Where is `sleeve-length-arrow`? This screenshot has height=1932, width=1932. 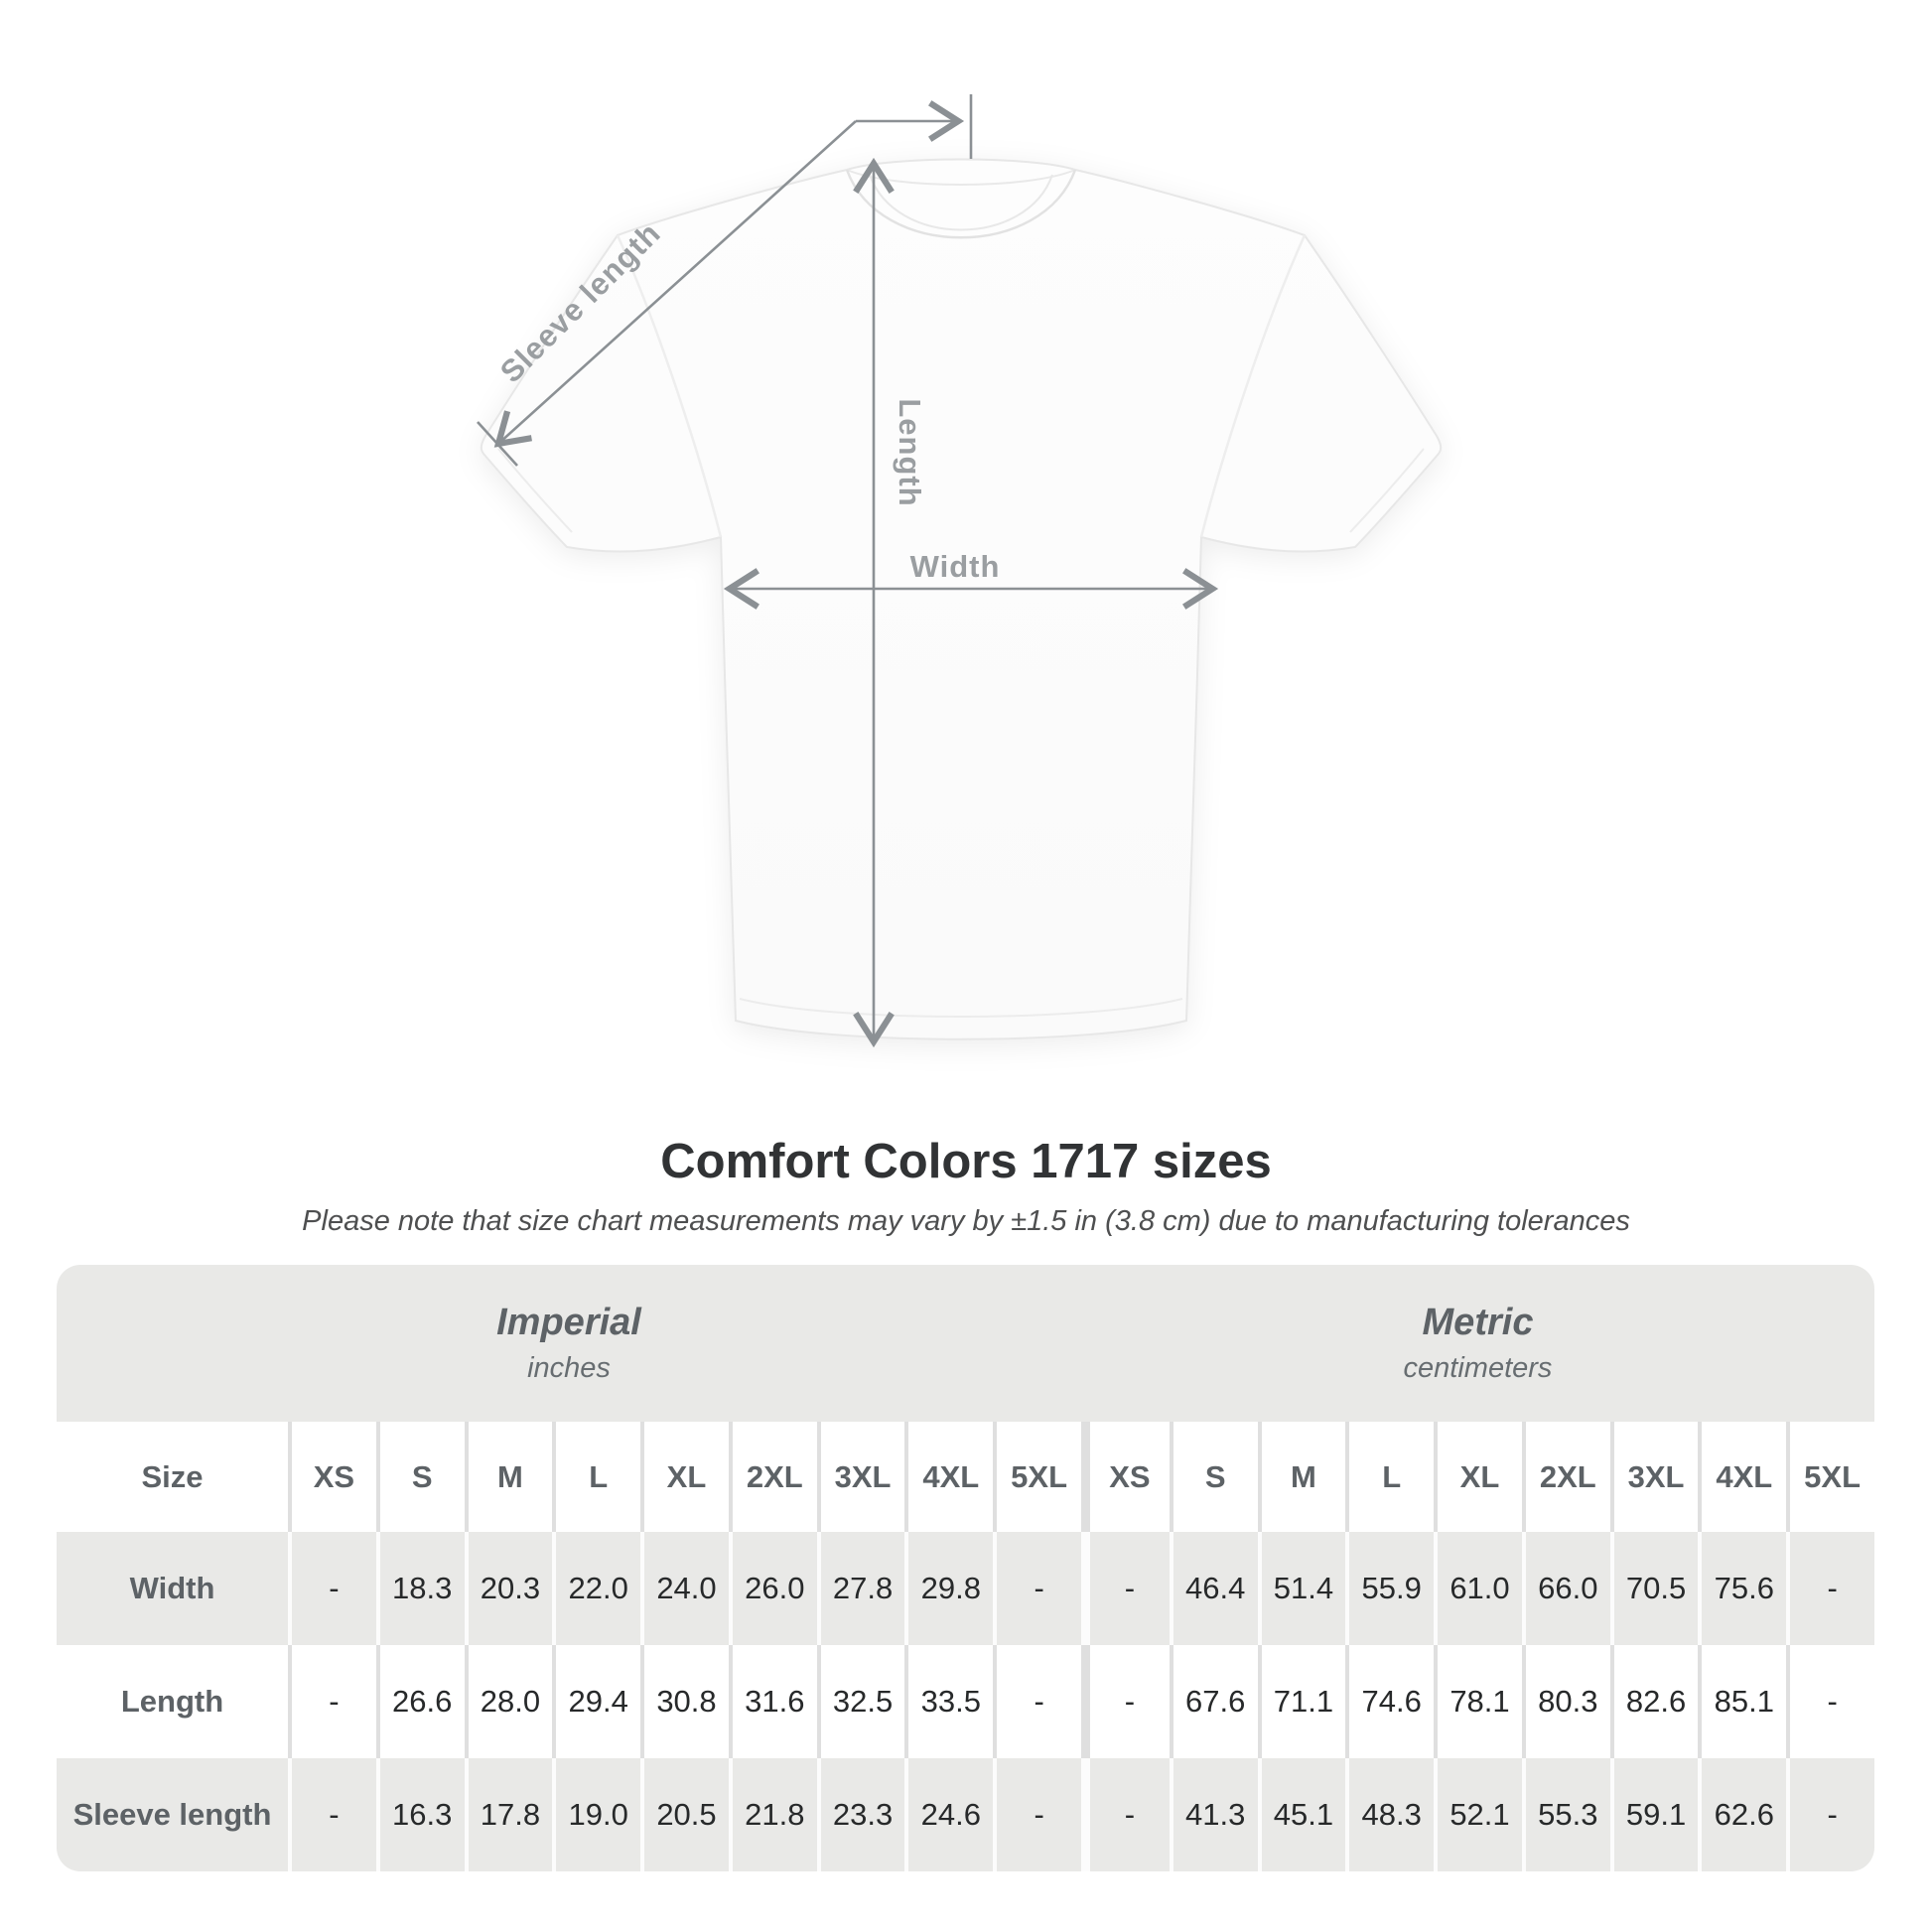
sleeve-length-arrow is located at coordinates (675, 284).